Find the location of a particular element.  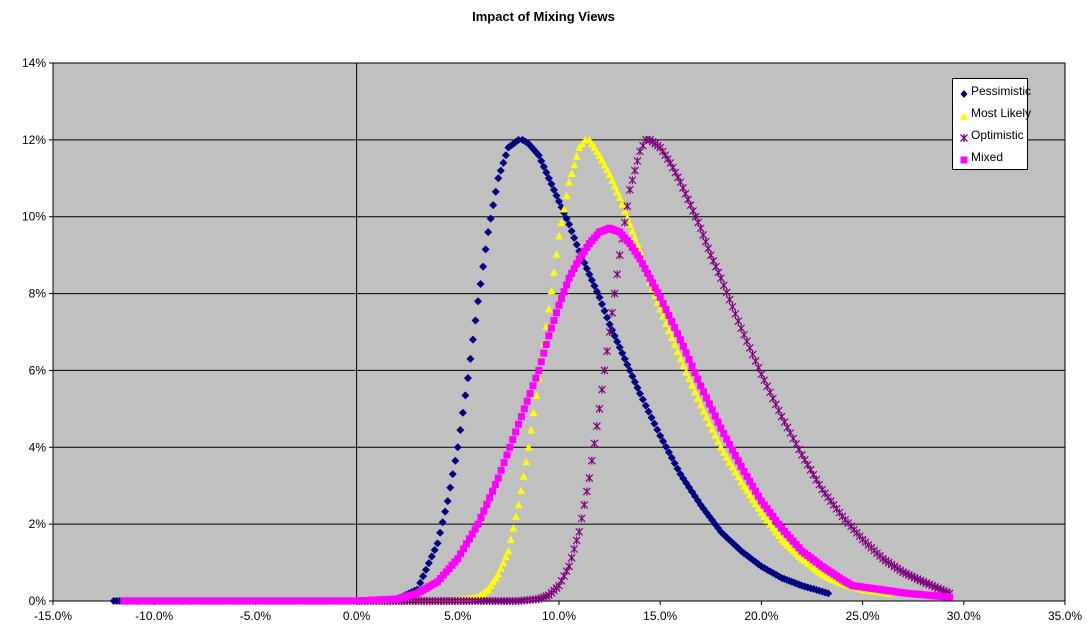

chart-title: Impact of Mixing Views is located at coordinates (543, 16).